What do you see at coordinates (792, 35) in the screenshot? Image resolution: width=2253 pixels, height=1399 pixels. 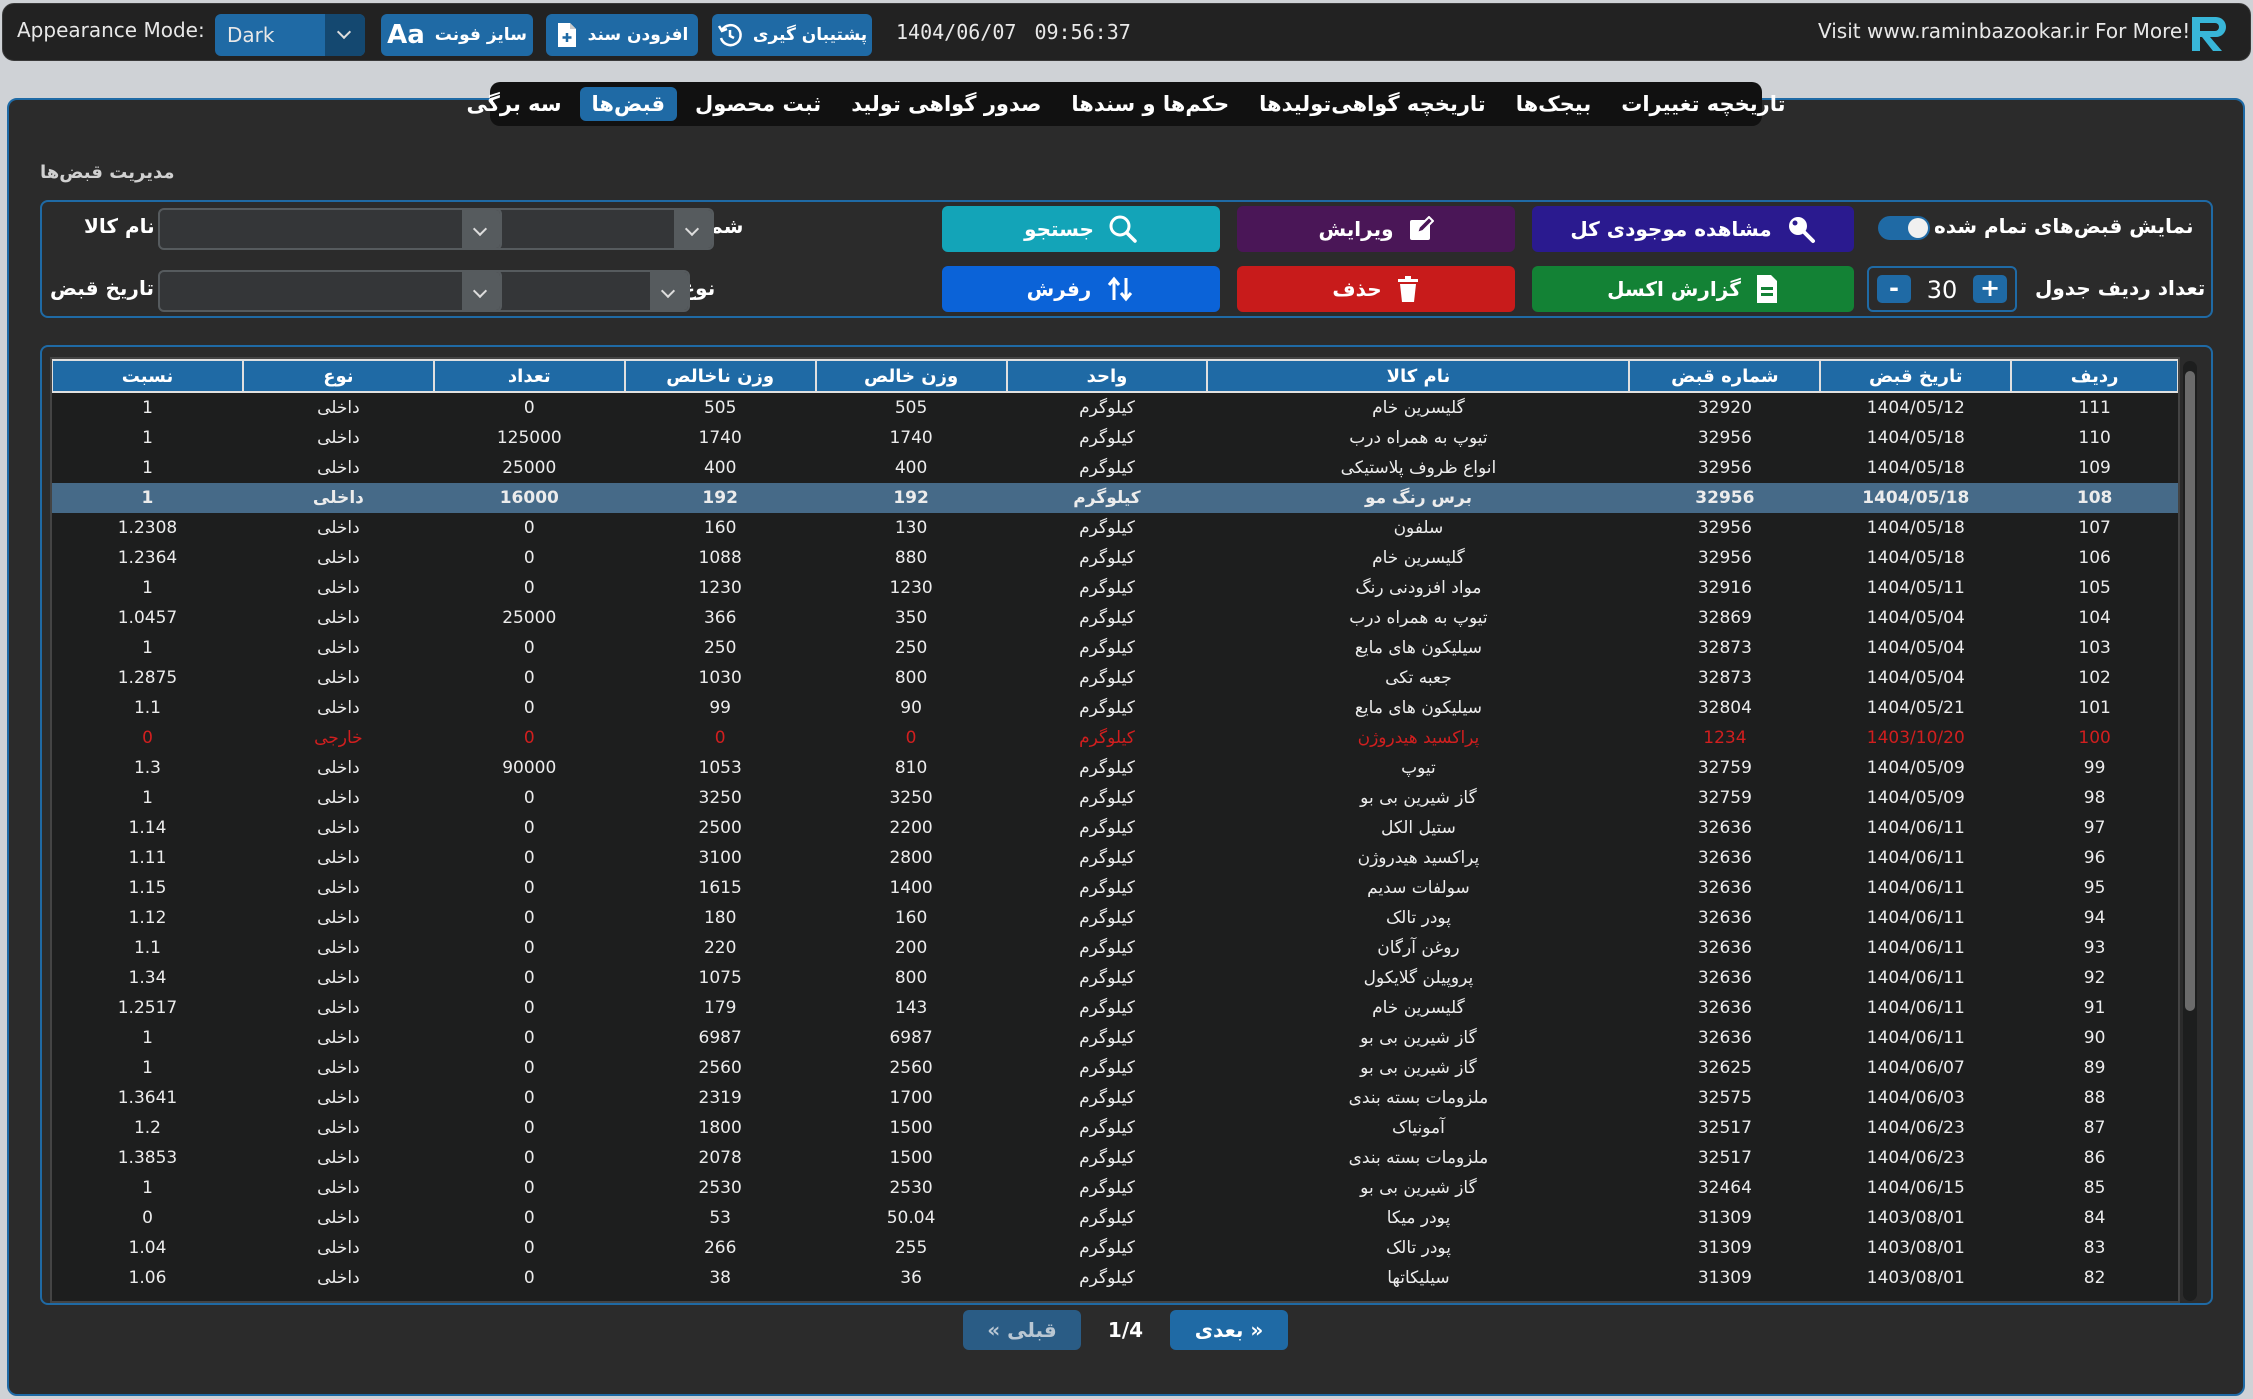 I see `backup-button: پشتیبان گیری` at bounding box center [792, 35].